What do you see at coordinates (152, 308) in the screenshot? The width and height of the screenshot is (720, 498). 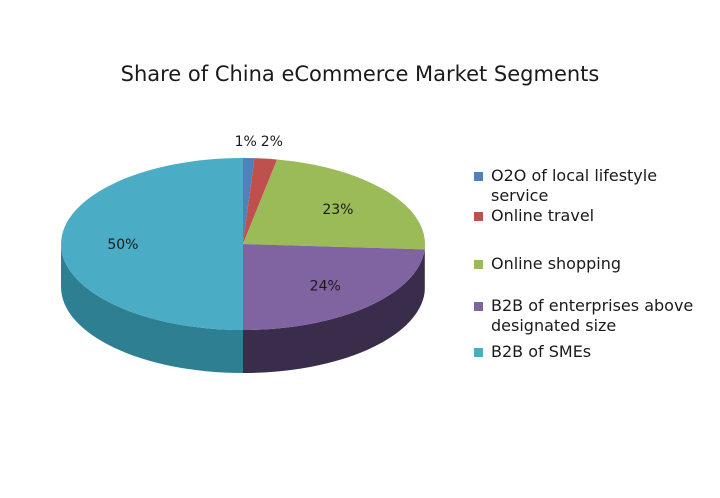 I see `pie-side-b2b-smes` at bounding box center [152, 308].